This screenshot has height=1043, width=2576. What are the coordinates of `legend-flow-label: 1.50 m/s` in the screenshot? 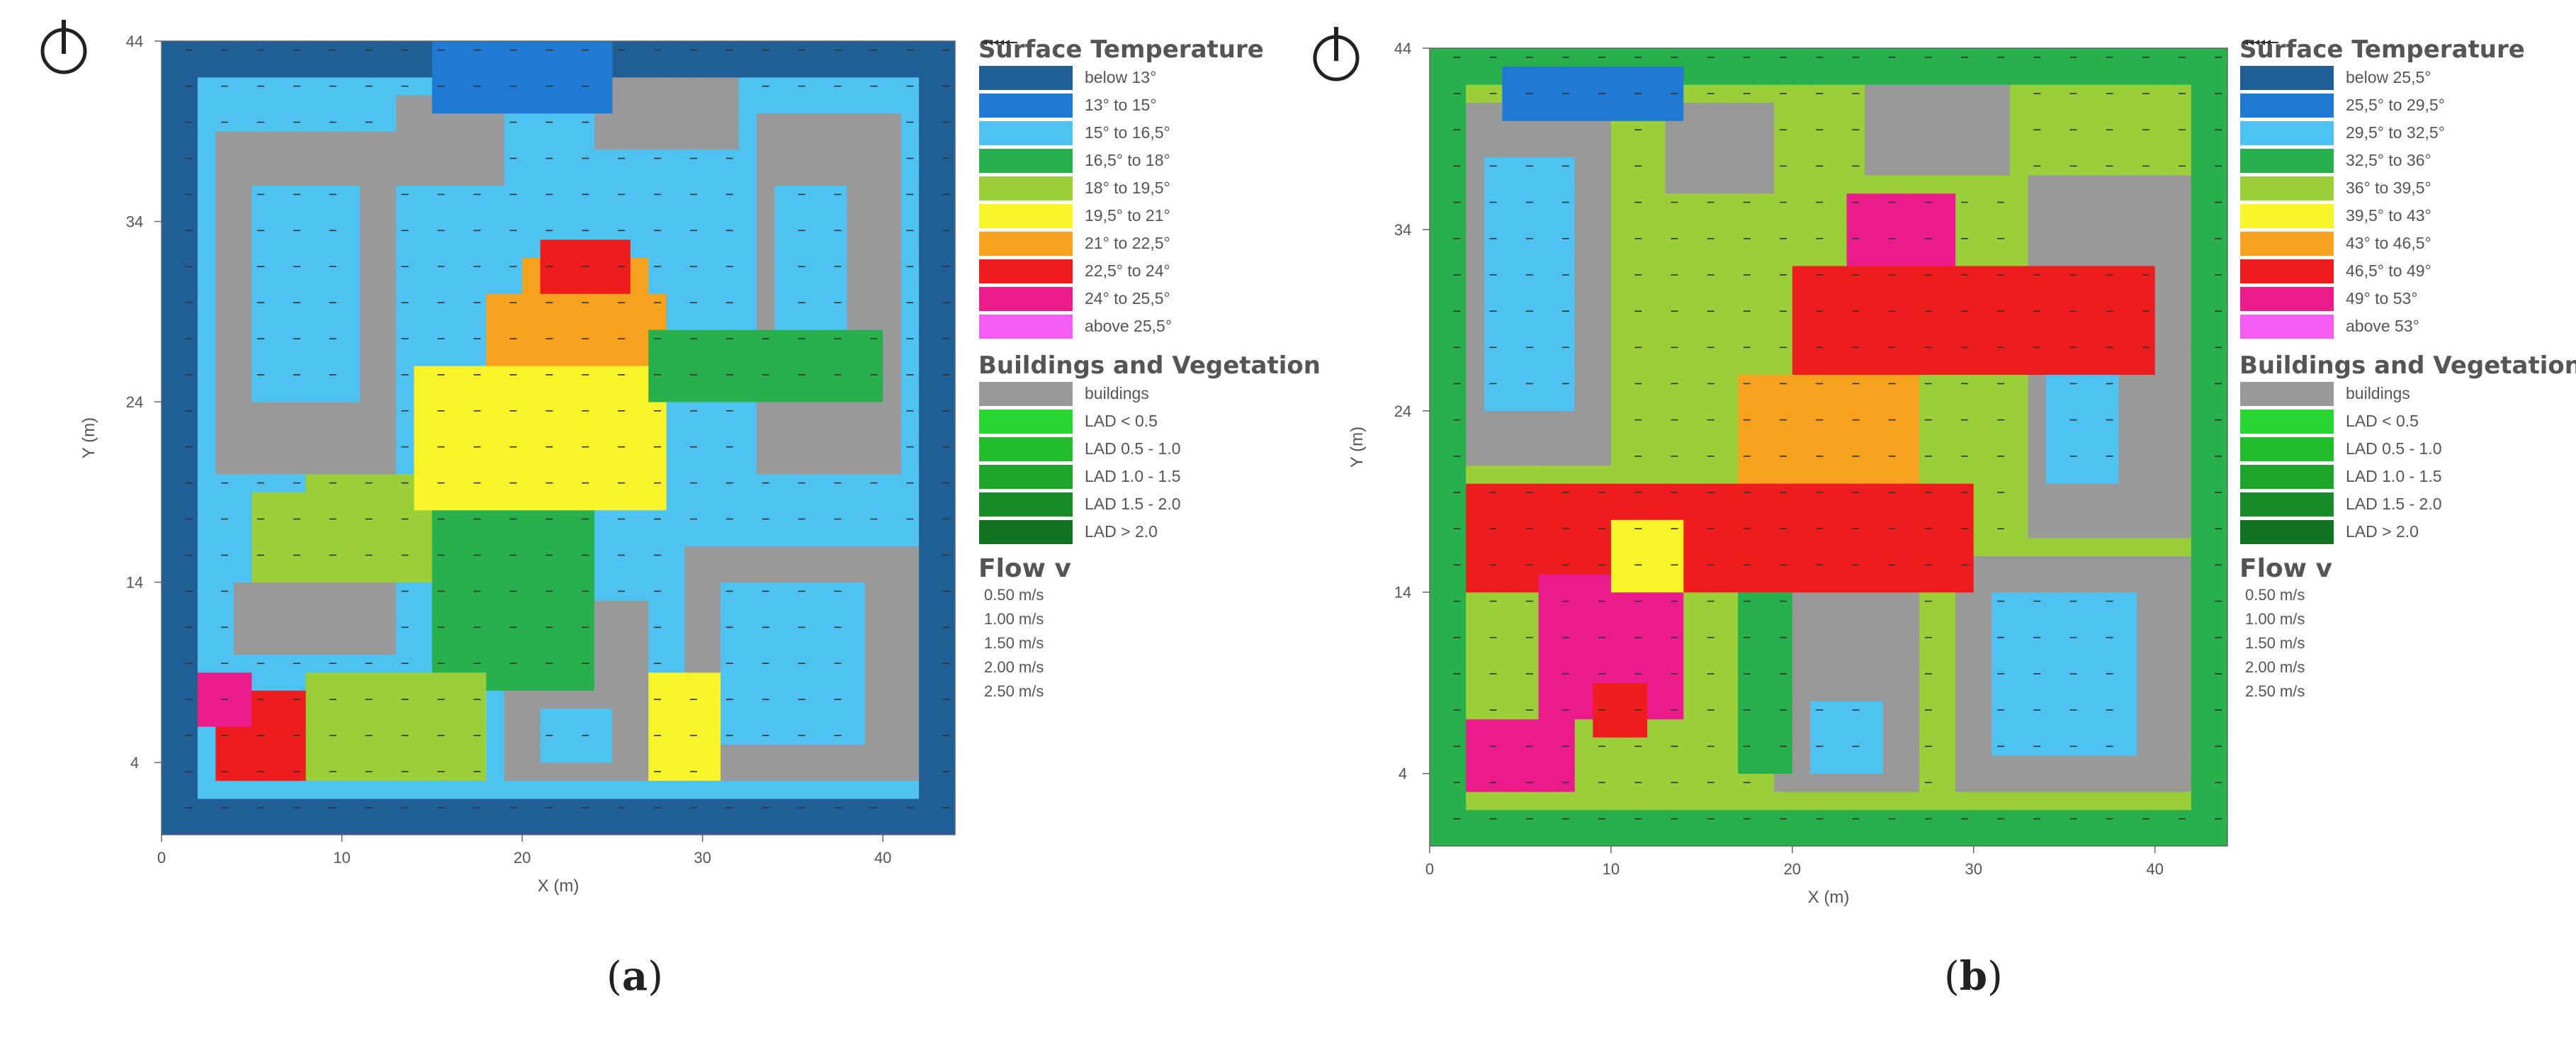 It's located at (2275, 643).